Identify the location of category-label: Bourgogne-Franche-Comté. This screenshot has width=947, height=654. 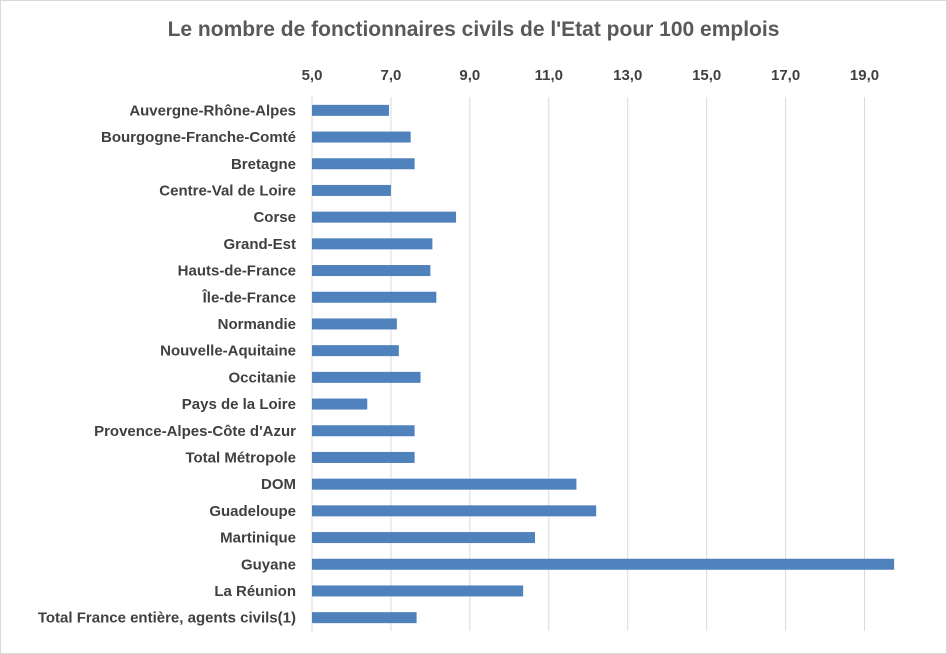
(198, 137).